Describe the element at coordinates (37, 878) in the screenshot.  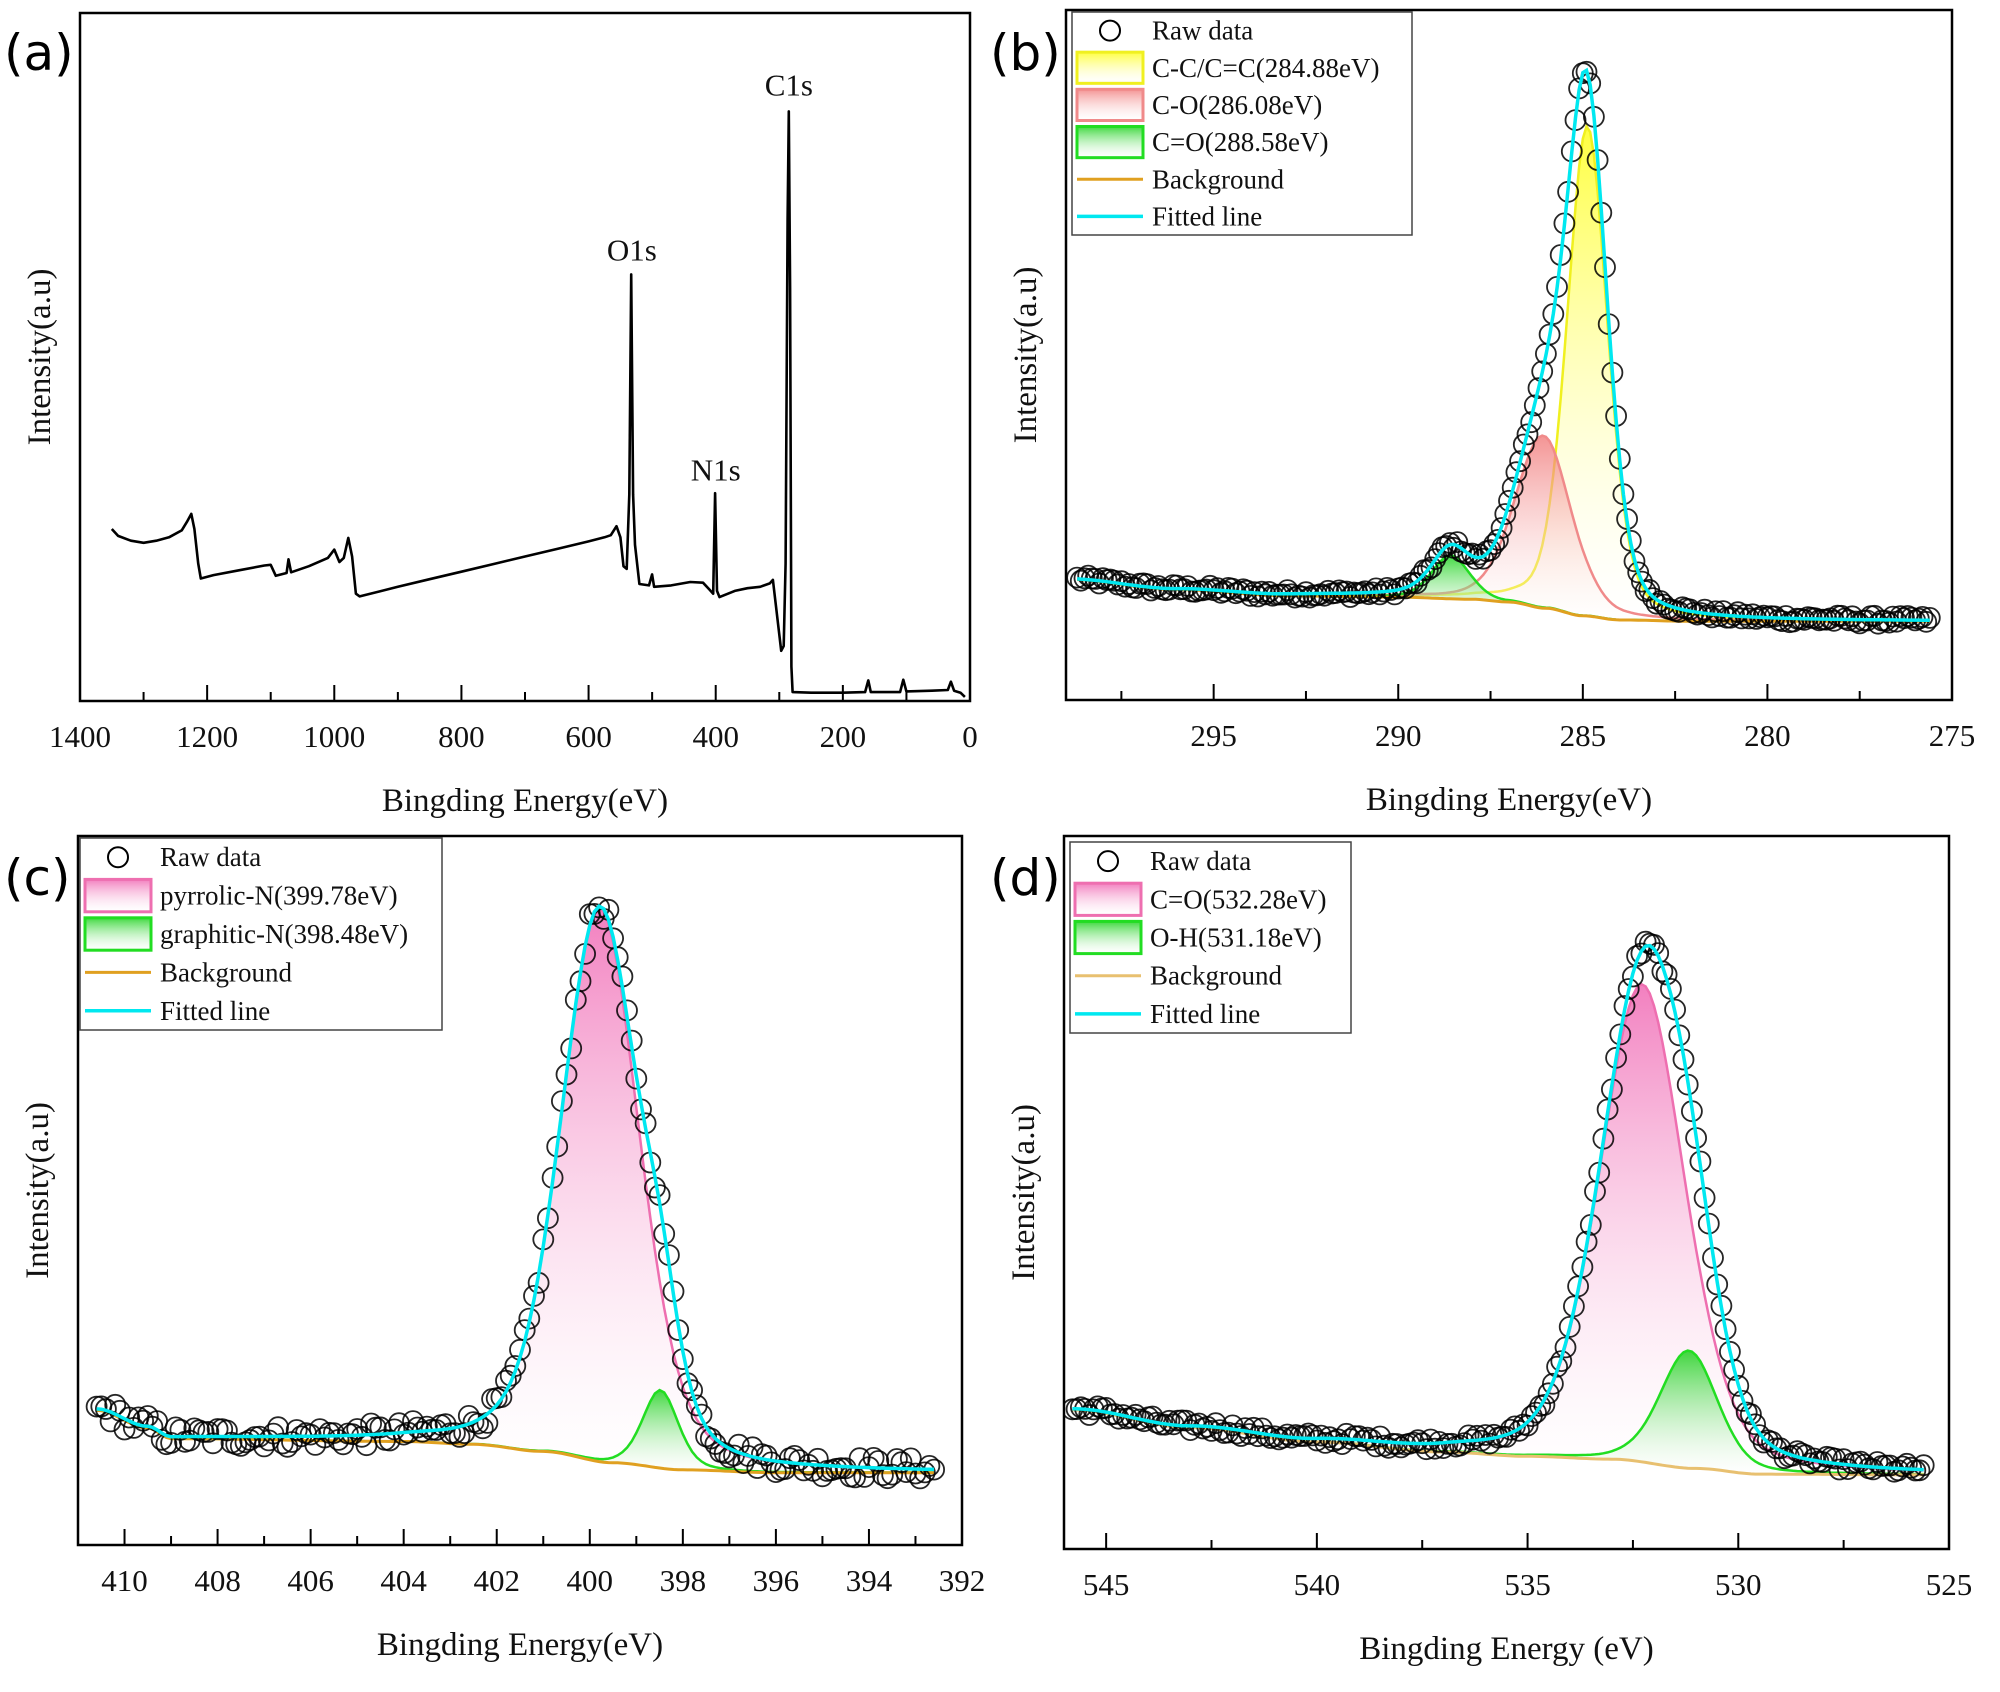
I see `panel-label: (c)` at that location.